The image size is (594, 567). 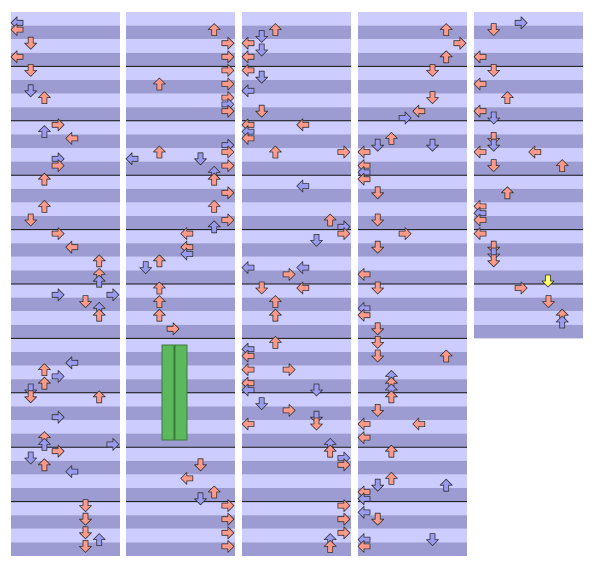 What do you see at coordinates (181, 392) in the screenshot?
I see `freeze-arrow` at bounding box center [181, 392].